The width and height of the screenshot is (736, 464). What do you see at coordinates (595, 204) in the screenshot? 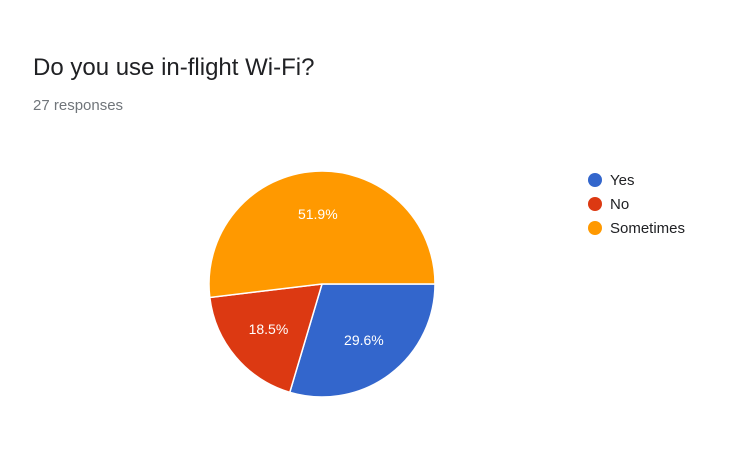
I see `legend-swatch-no` at bounding box center [595, 204].